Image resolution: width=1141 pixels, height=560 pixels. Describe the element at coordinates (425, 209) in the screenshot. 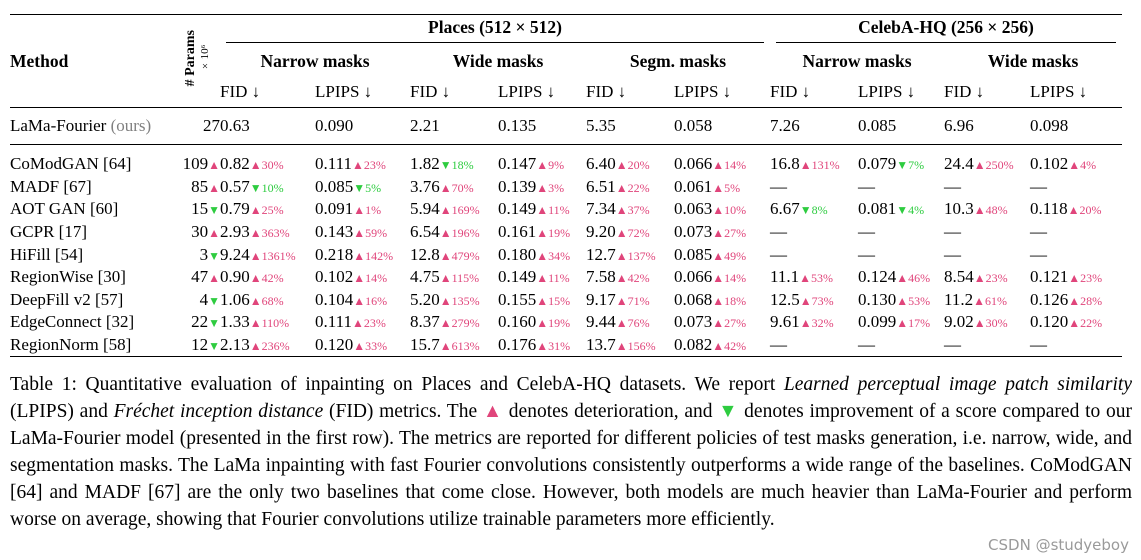

I see `score: 5.94` at that location.